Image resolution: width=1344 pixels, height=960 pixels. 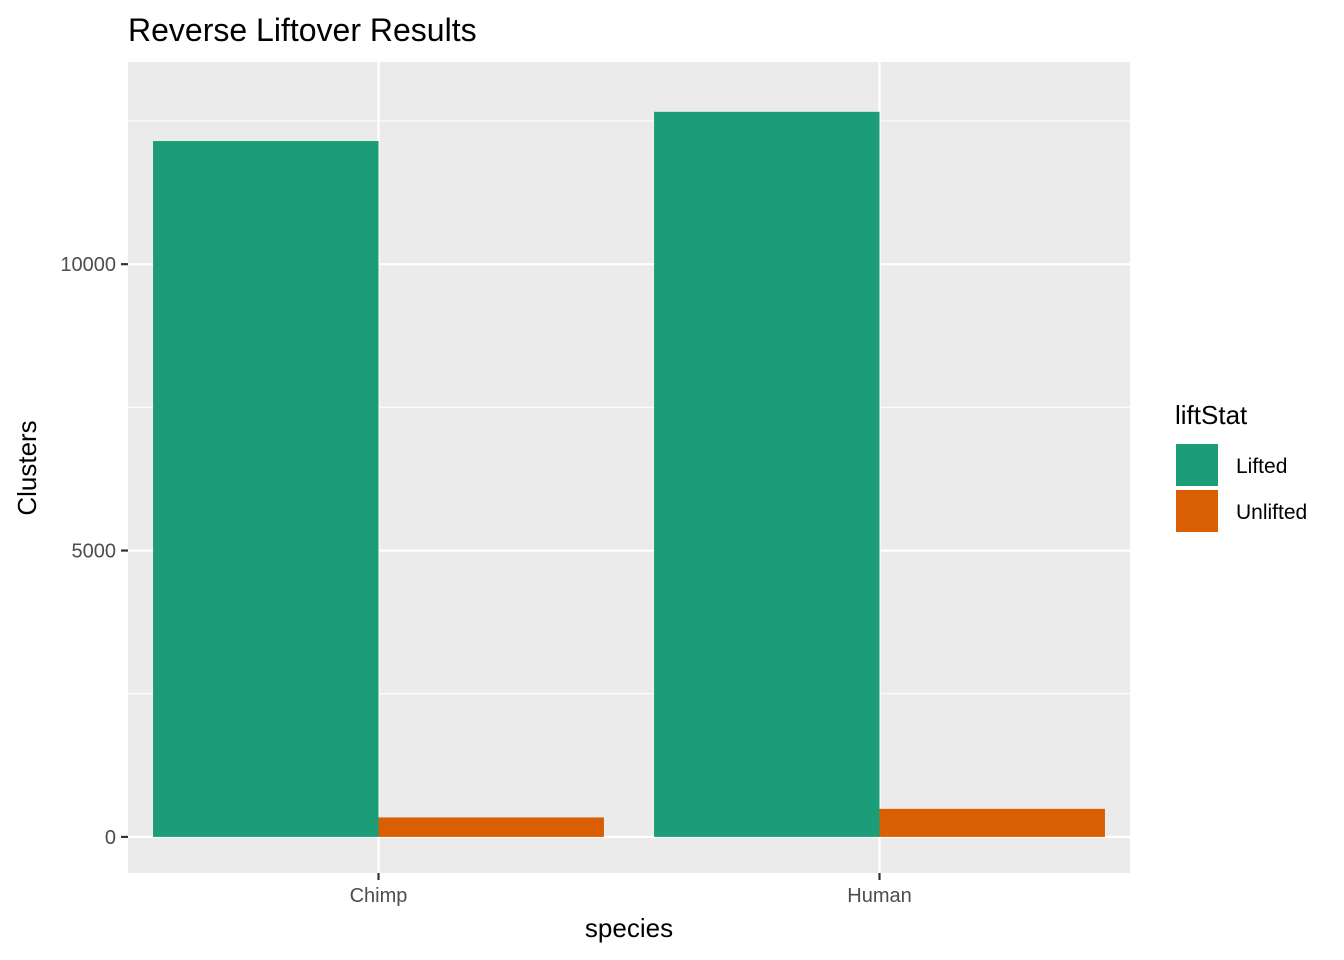 I want to click on bar-unlifted-human, so click(x=992, y=822).